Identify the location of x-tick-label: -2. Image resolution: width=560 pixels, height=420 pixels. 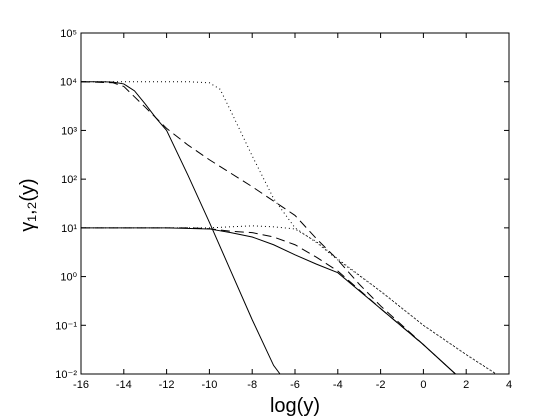
(381, 385).